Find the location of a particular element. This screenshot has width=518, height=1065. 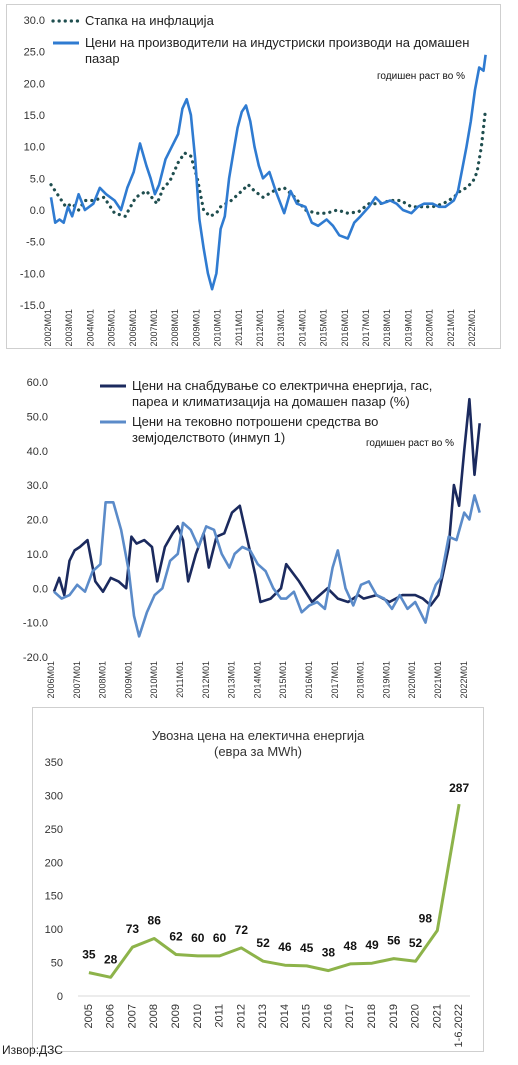

x-tick-label: 1-6.2022 is located at coordinates (459, 1025).